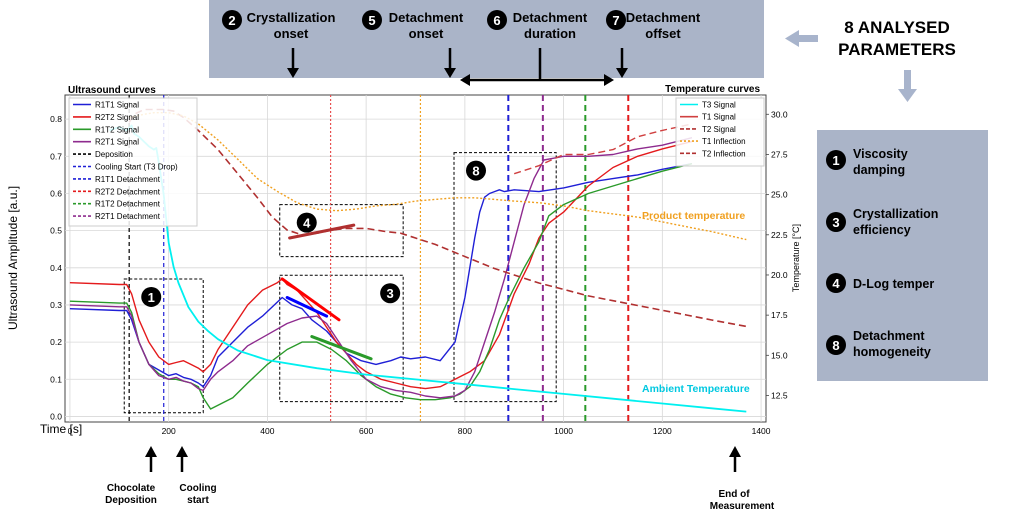  What do you see at coordinates (128, 191) in the screenshot?
I see `legend-label: R2T2 Detachment` at bounding box center [128, 191].